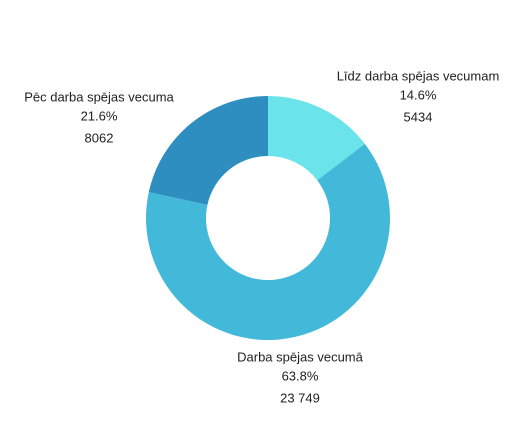  Describe the element at coordinates (99, 137) in the screenshot. I see `count-label: 8062` at that location.